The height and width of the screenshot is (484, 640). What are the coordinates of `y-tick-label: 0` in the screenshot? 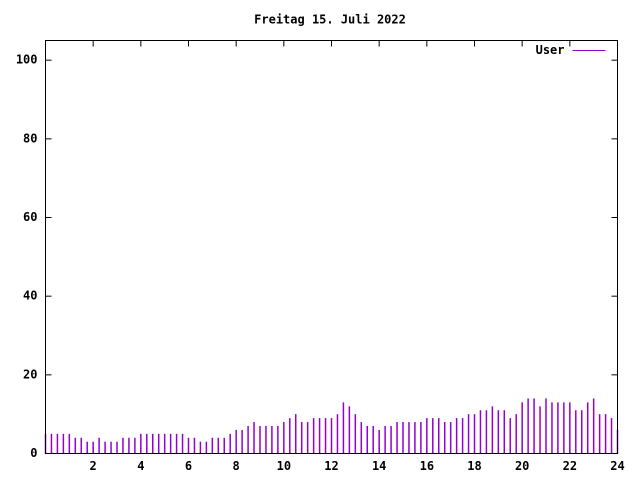 It's located at (33, 453).